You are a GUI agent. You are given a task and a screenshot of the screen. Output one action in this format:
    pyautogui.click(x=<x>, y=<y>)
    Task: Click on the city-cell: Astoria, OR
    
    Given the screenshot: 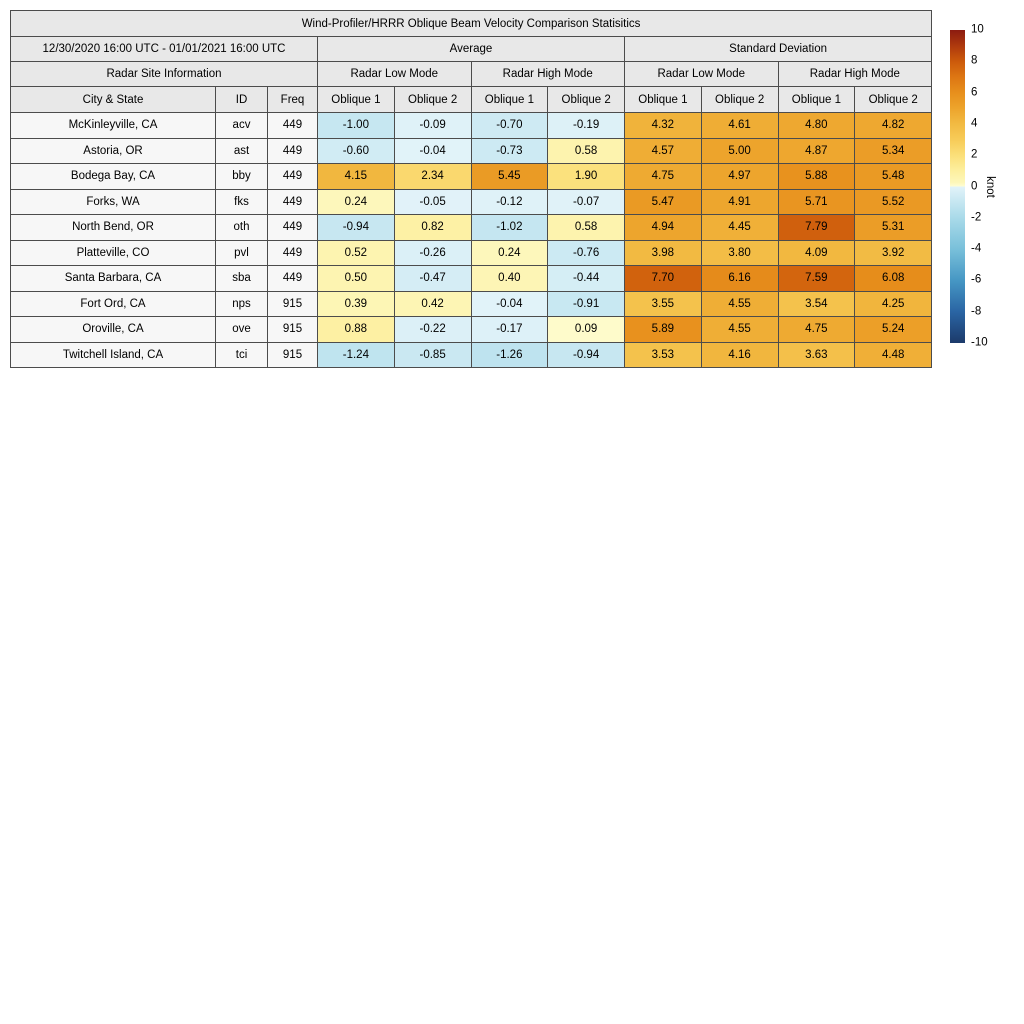 What is the action you would take?
    pyautogui.click(x=113, y=150)
    